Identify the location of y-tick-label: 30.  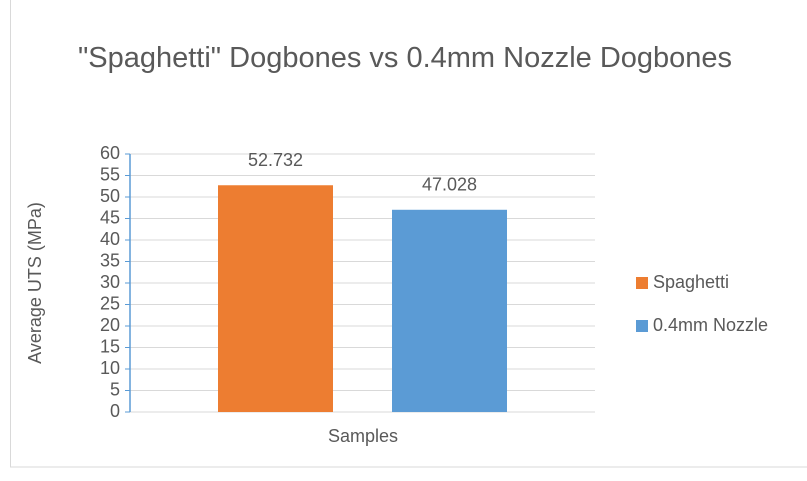
(110, 282).